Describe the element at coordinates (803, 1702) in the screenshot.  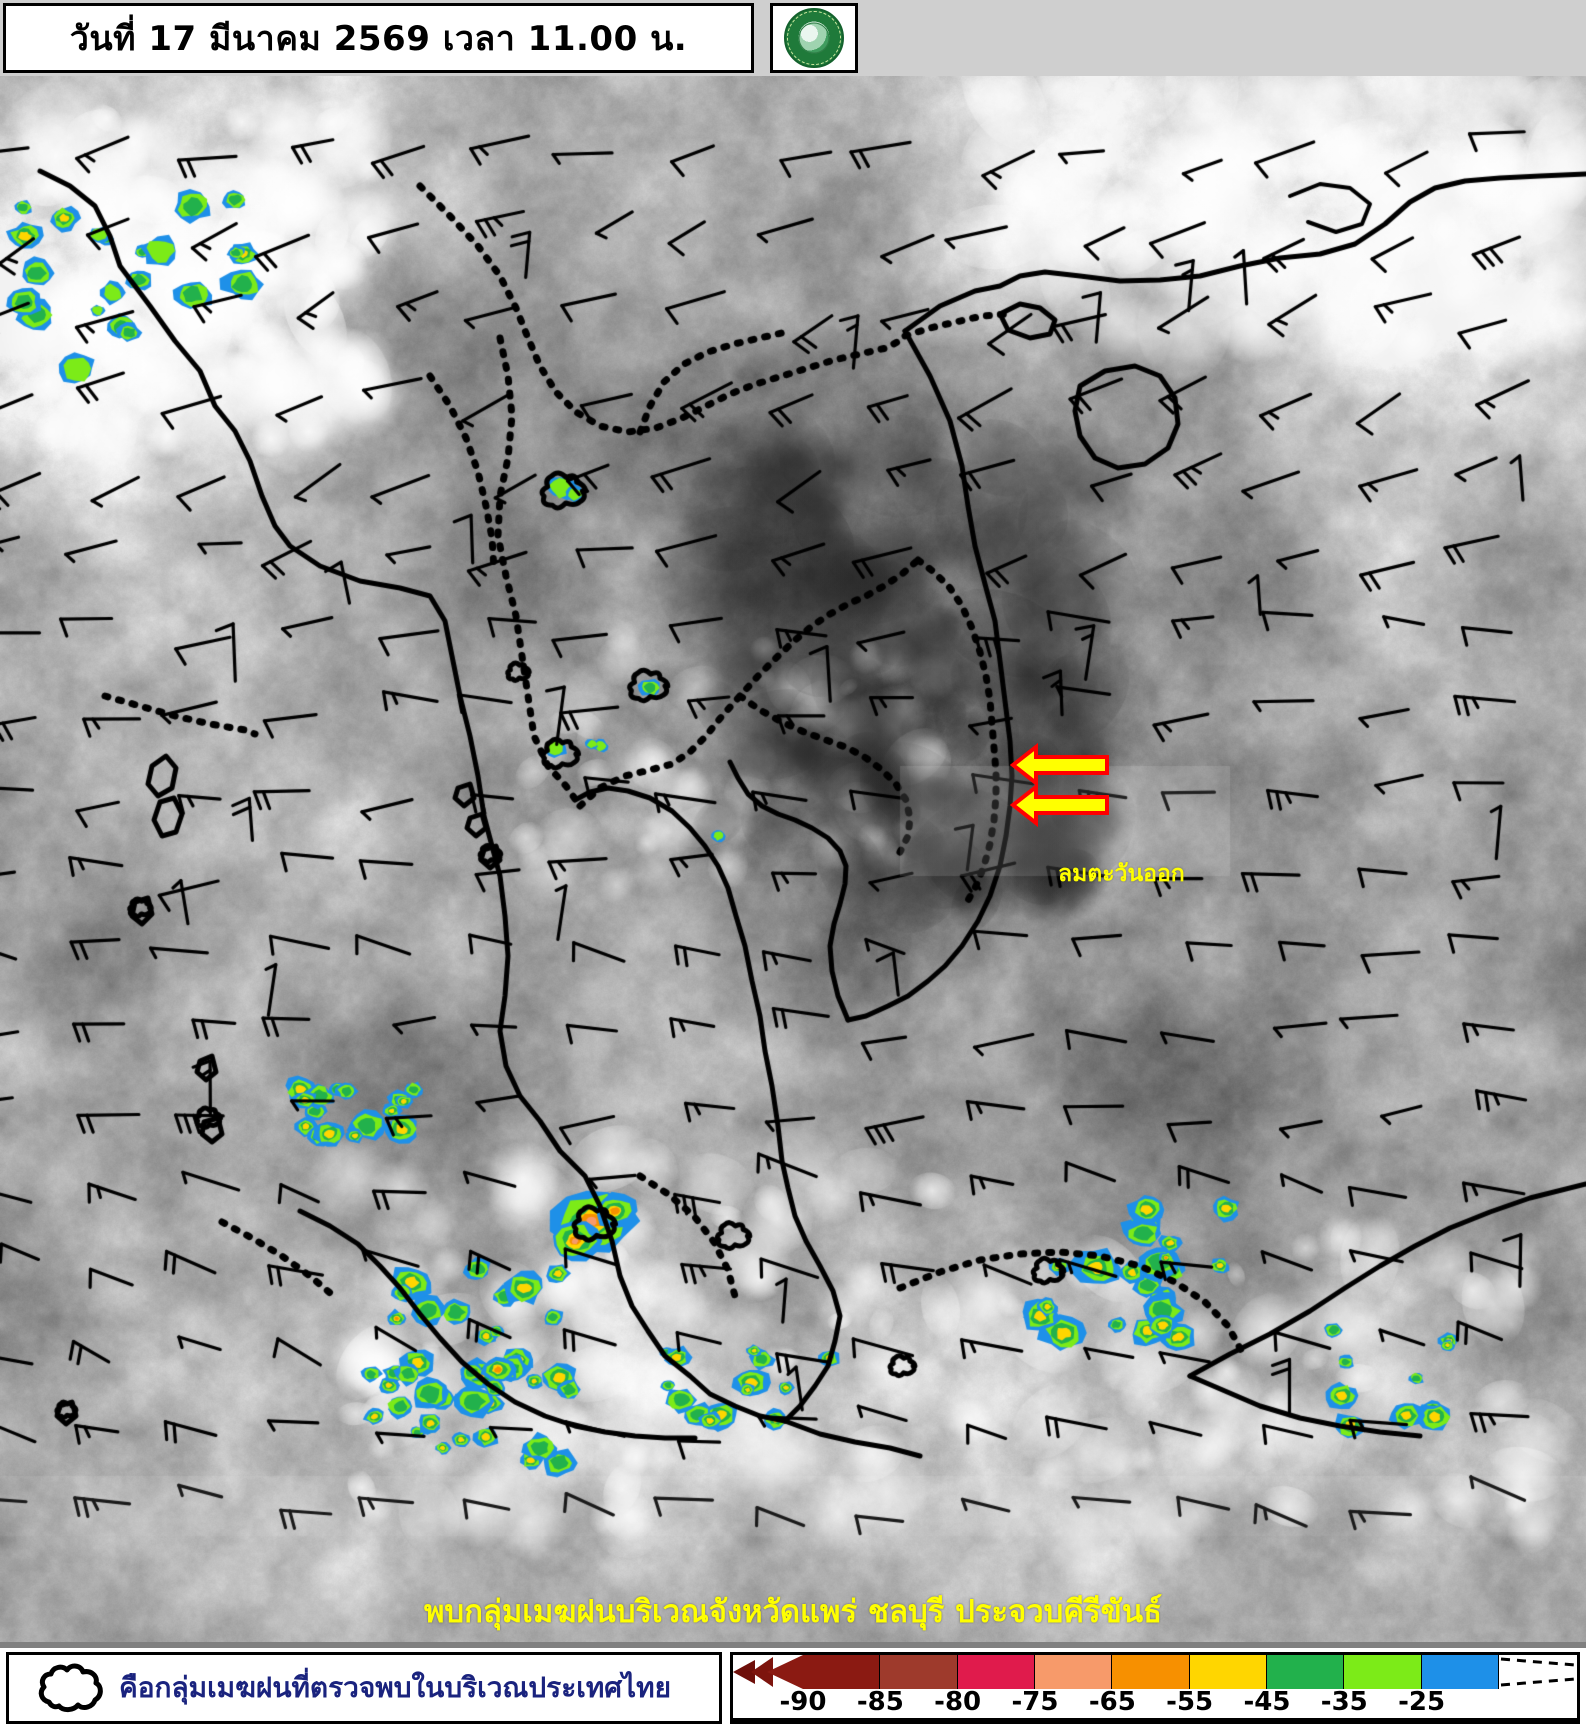
I see `tick-label-0: -90` at that location.